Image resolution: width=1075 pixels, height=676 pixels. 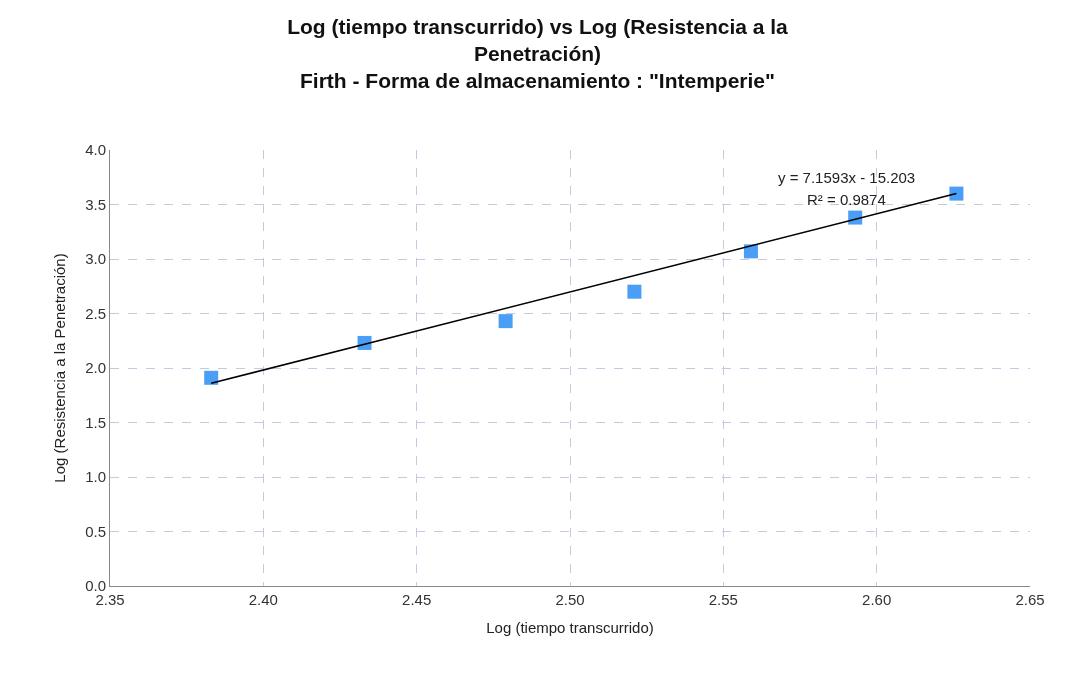 What do you see at coordinates (570, 627) in the screenshot?
I see `x-axis-title: Log (tiempo transcurrido)` at bounding box center [570, 627].